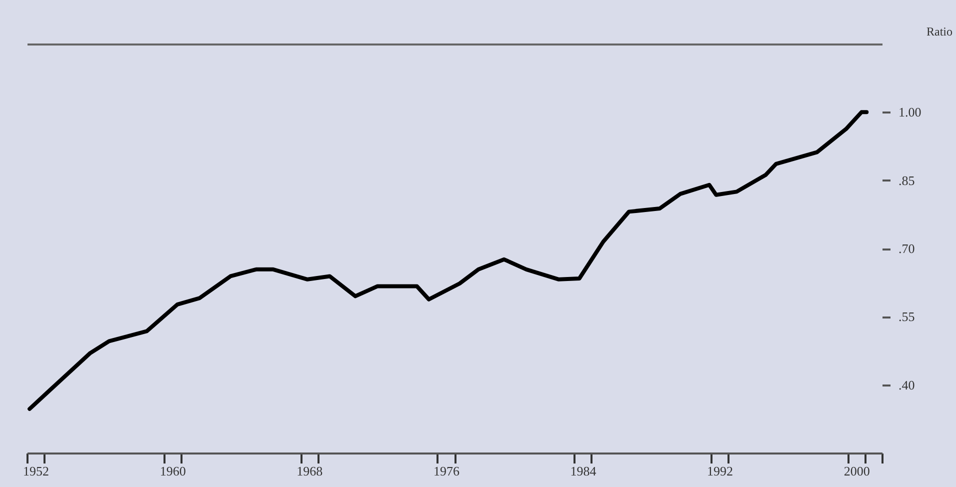 The width and height of the screenshot is (956, 487). Describe the element at coordinates (910, 112) in the screenshot. I see `y-tick-label: 1.00` at that location.